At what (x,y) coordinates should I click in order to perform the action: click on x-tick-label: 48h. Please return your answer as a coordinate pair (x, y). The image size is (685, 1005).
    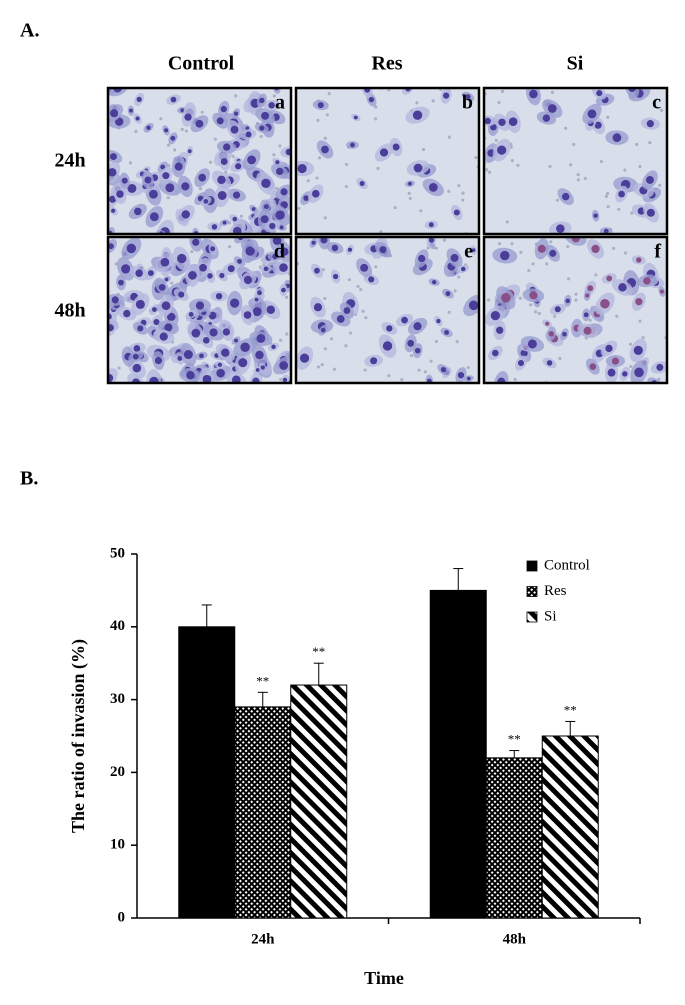
    Looking at the image, I should click on (515, 939).